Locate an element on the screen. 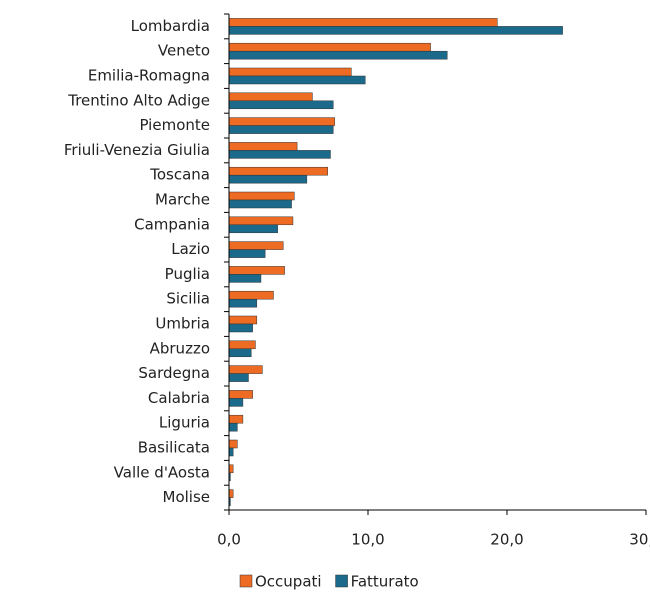 This screenshot has height=593, width=650. x-tick-label: 30,0 is located at coordinates (639, 540).